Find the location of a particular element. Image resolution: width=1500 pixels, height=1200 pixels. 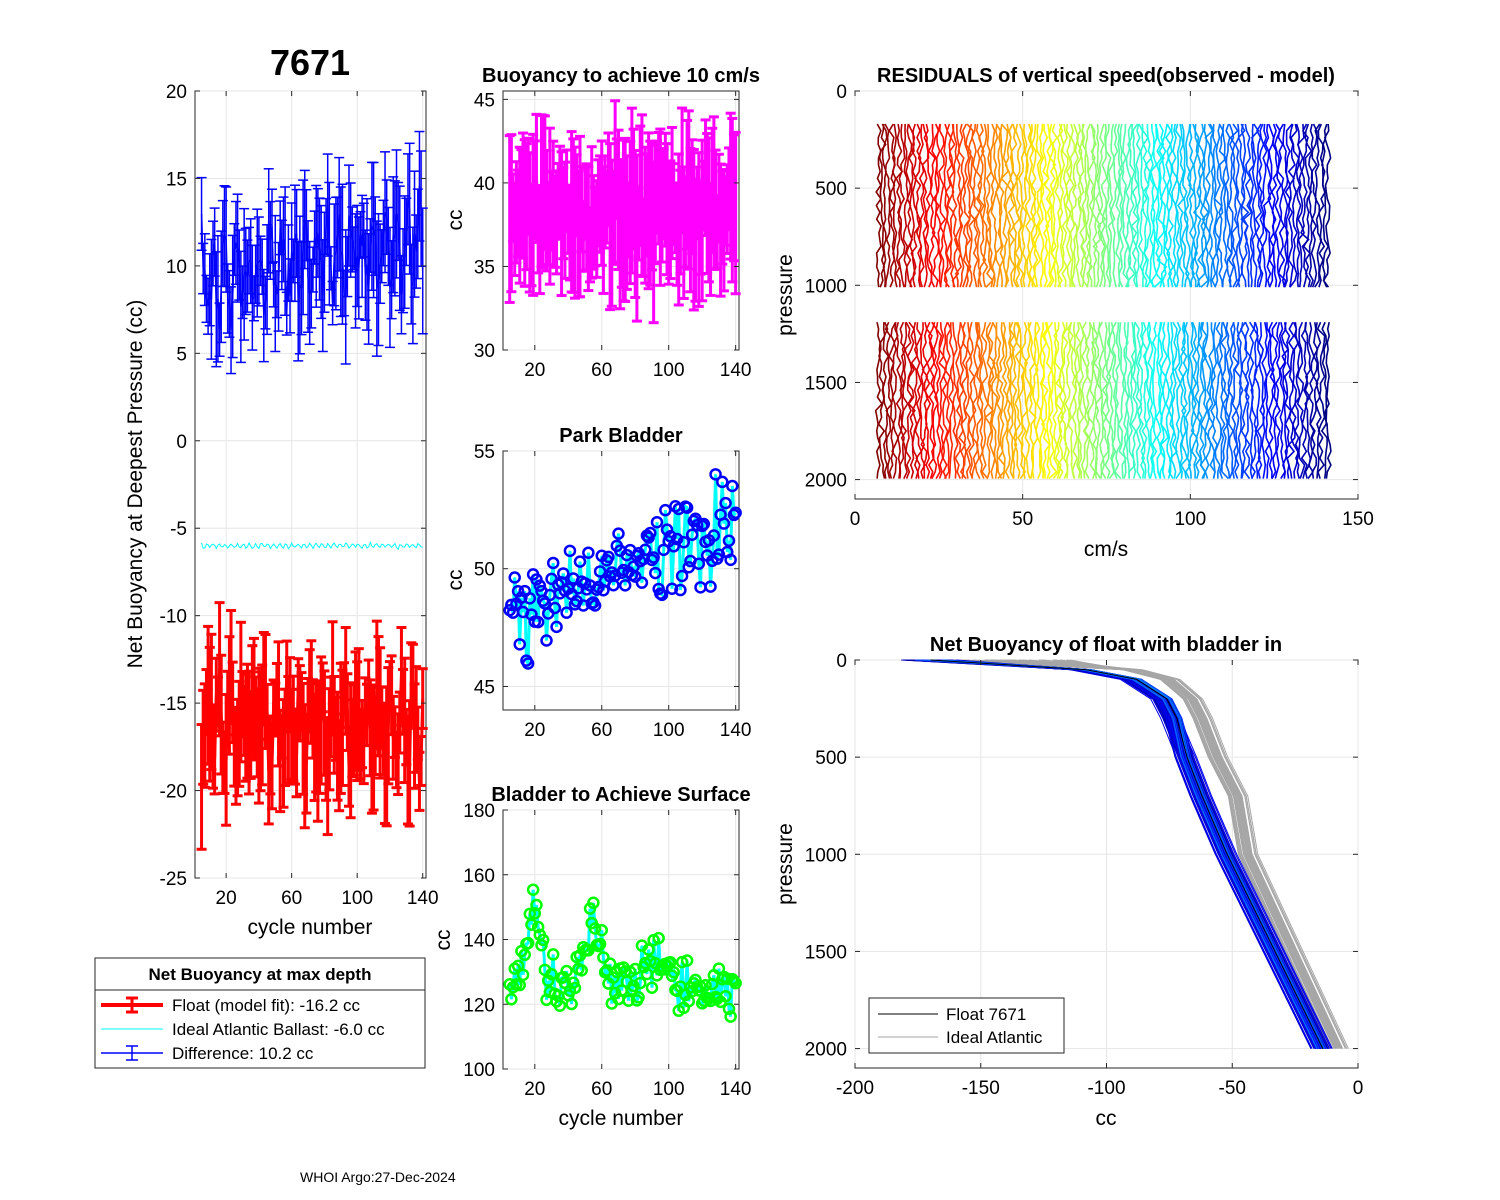

net-buoyancy-ticks: 20 60 100 140 -25 -20 -15 -10 -5 0 5 10 15 20 is located at coordinates (299, 495).